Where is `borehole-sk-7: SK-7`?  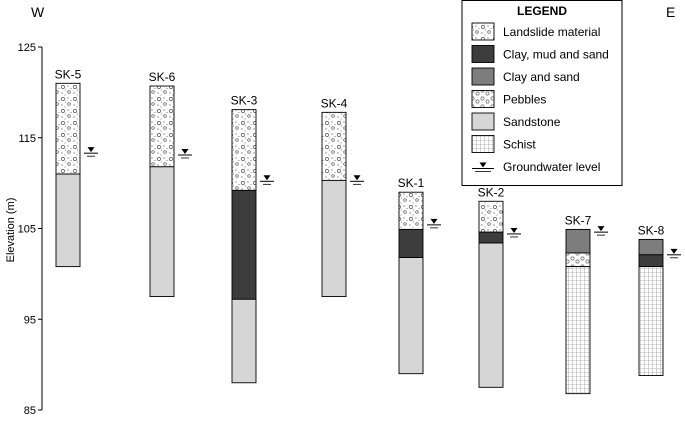 borehole-sk-7: SK-7 is located at coordinates (586, 304).